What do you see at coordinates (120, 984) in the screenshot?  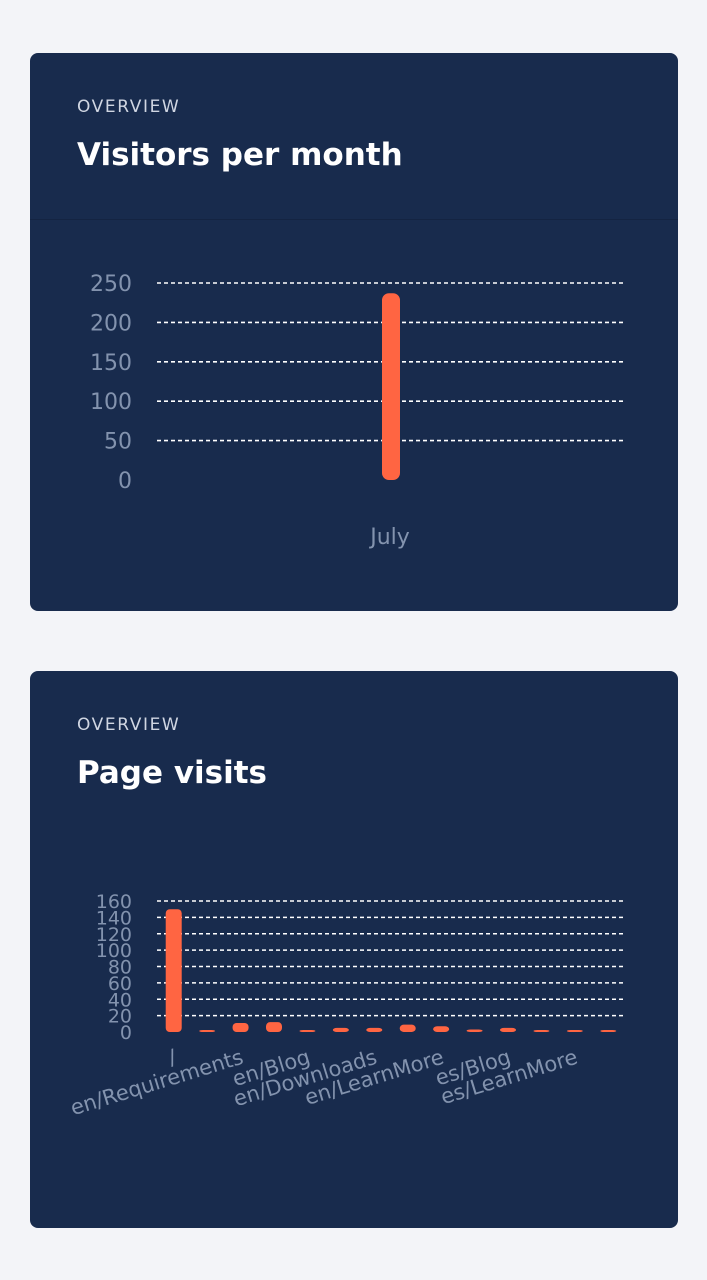 I see `y-tick-label: 60` at bounding box center [120, 984].